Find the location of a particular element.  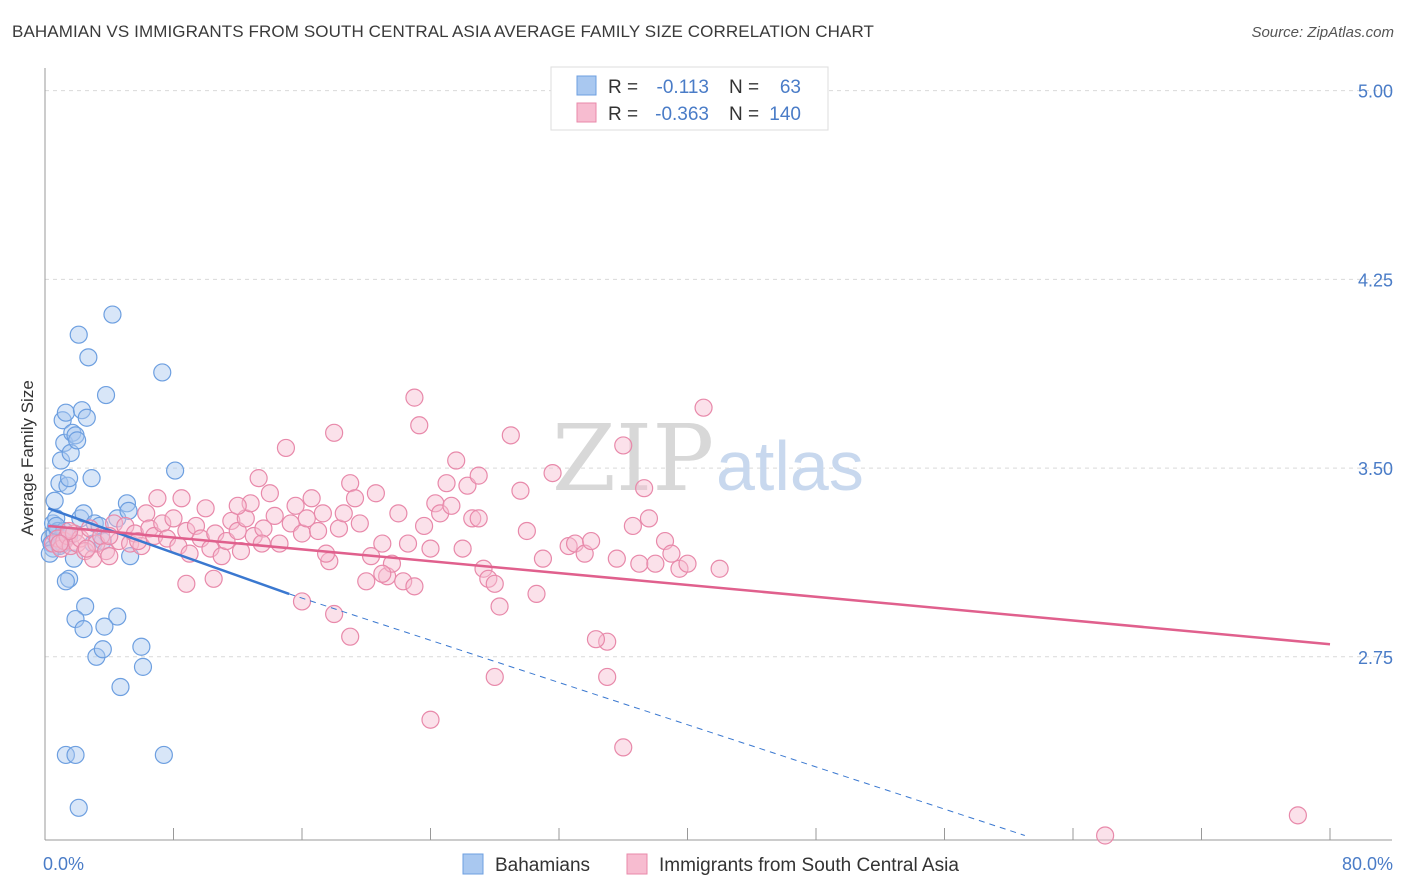

watermark-atlas: atlas is located at coordinates (790, 466).